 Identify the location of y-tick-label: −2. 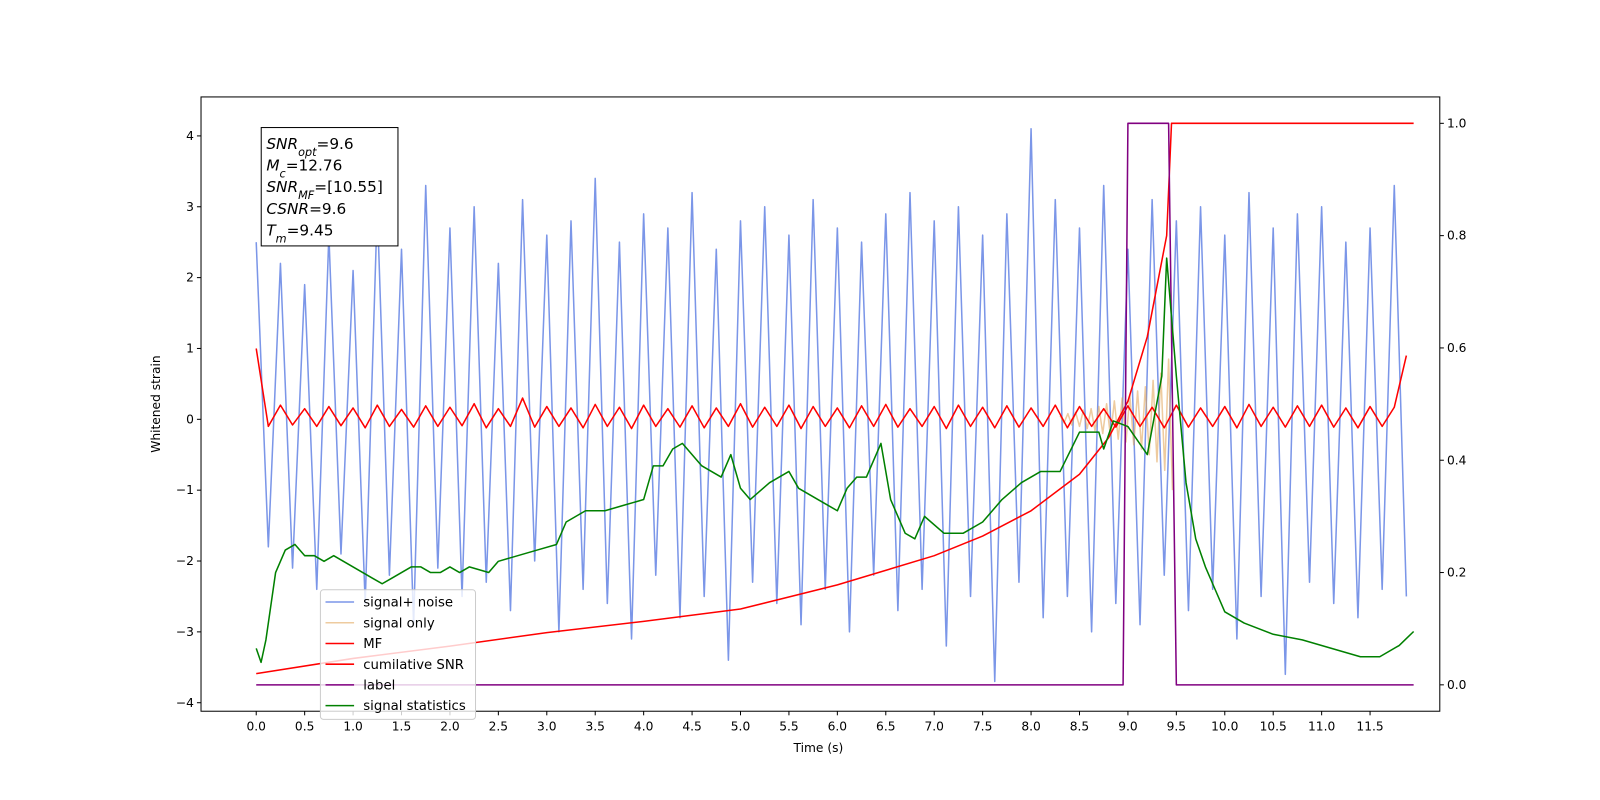
(185, 561).